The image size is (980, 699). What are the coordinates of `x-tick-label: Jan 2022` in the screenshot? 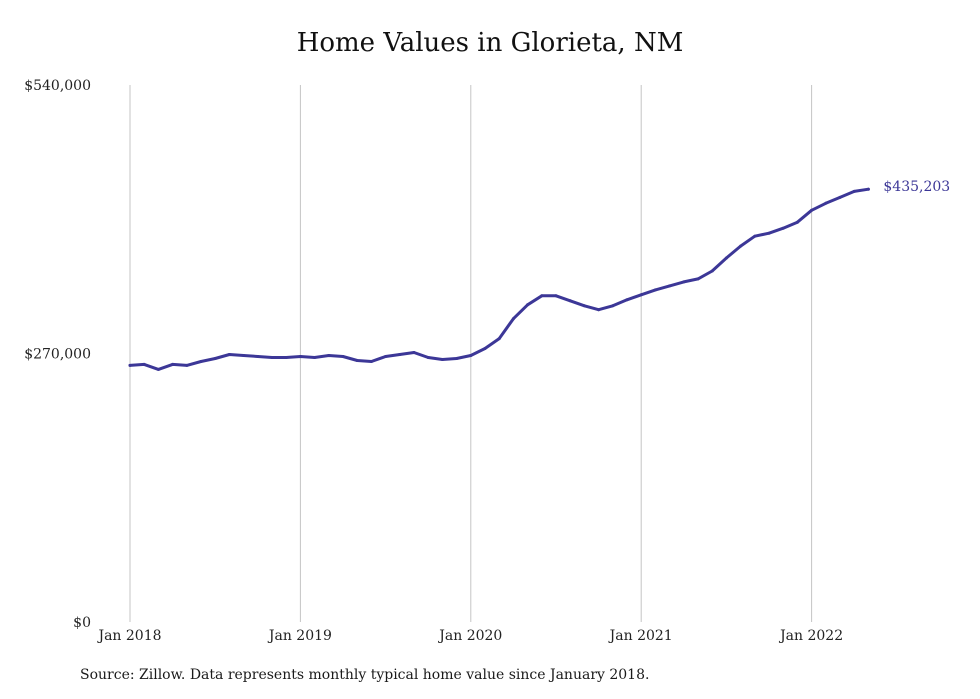 It's located at (810, 636).